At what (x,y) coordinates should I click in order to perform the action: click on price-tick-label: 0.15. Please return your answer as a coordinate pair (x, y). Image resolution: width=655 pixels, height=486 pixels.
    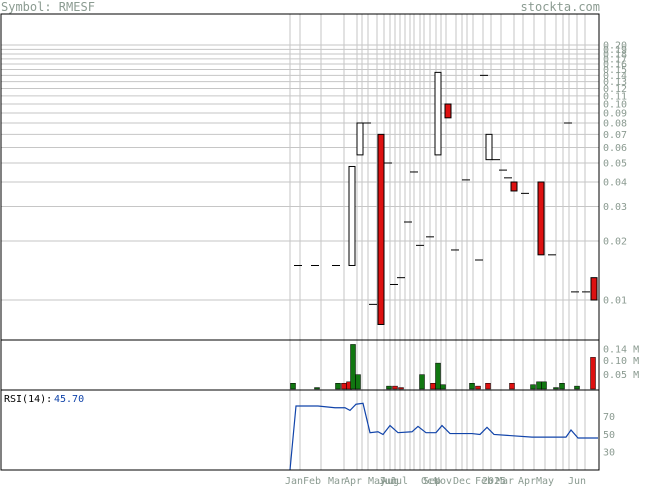
    Looking at the image, I should click on (615, 70).